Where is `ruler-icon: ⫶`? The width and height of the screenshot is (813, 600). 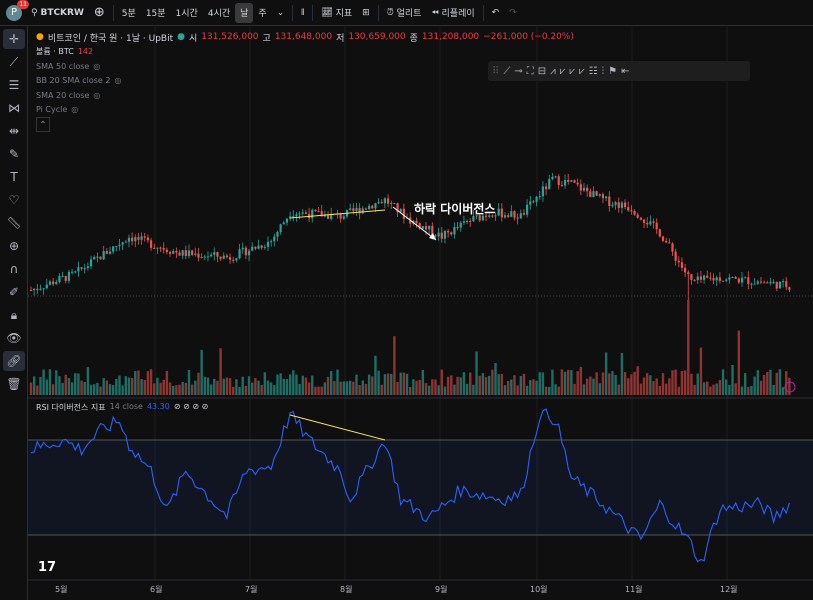
ruler-icon: ⫶ is located at coordinates (603, 71).